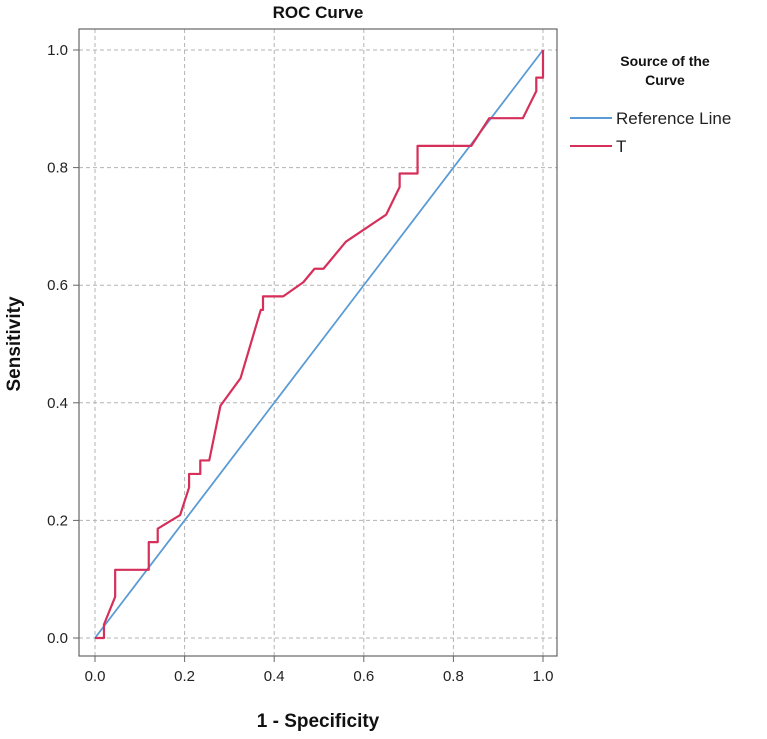  I want to click on x-axis-label: 1 - Specificity, so click(318, 721).